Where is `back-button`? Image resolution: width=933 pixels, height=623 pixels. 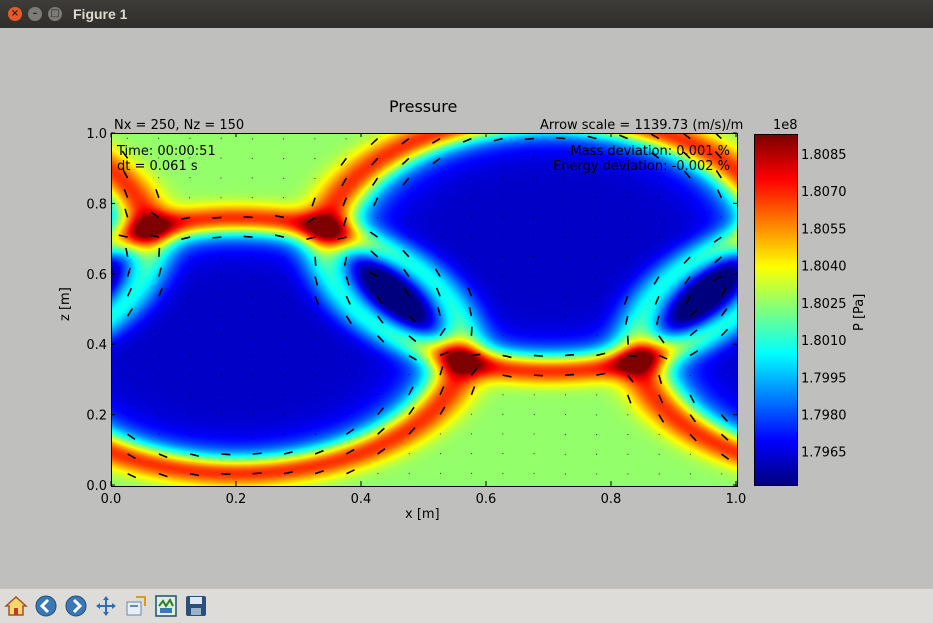
back-button is located at coordinates (46, 606).